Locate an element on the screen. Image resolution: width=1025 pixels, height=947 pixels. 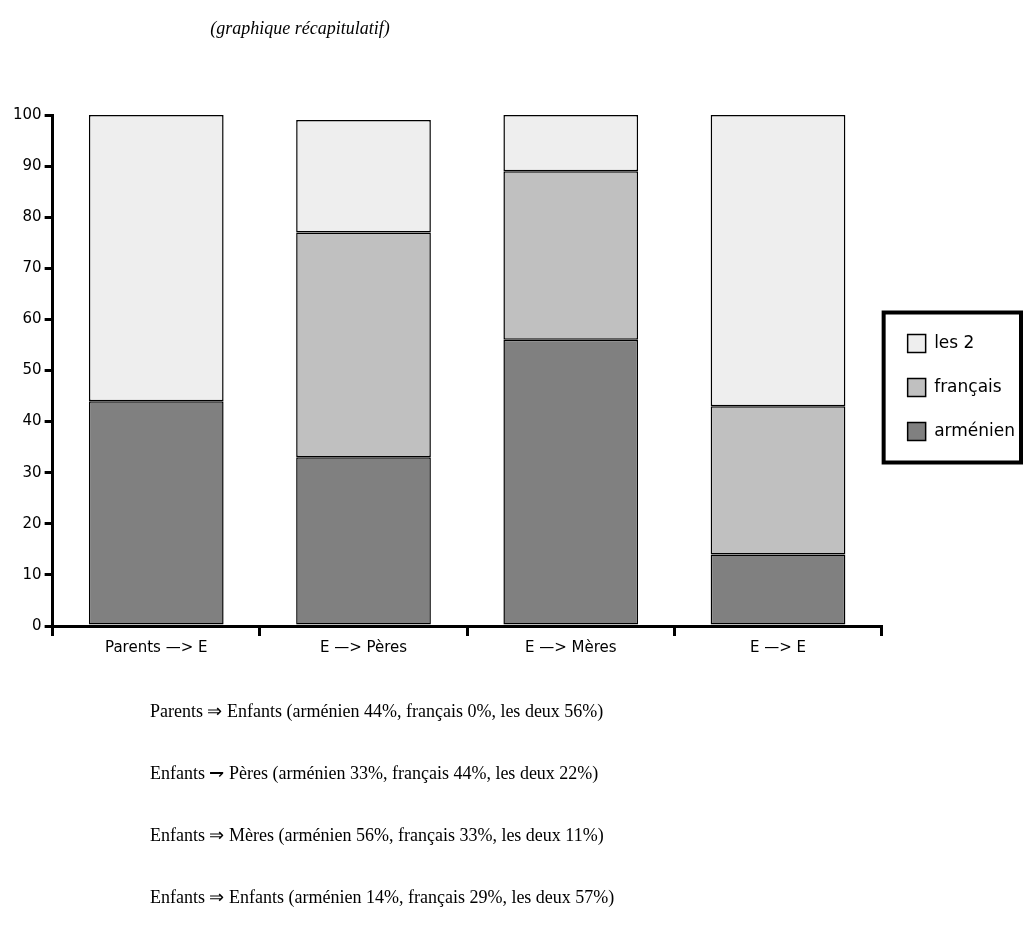
y-tick-label: 50 is located at coordinates (32, 369).